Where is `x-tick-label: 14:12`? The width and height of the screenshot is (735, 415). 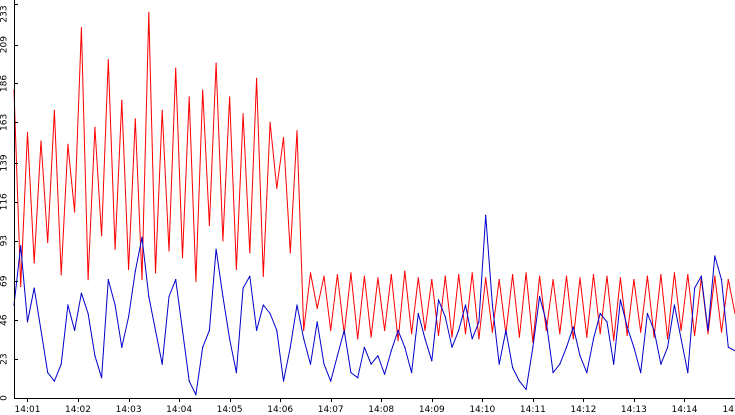
x-tick-label: 14:12 is located at coordinates (583, 410).